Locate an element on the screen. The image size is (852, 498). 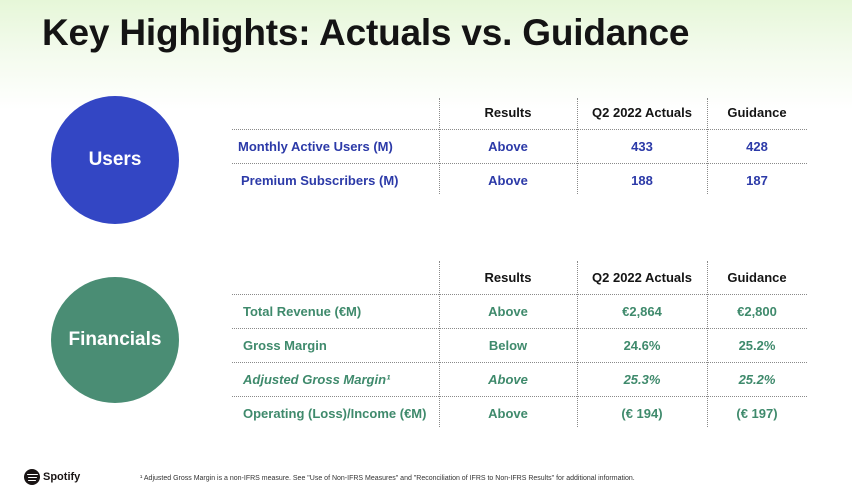
row-actual: €2,864 is located at coordinates (642, 311).